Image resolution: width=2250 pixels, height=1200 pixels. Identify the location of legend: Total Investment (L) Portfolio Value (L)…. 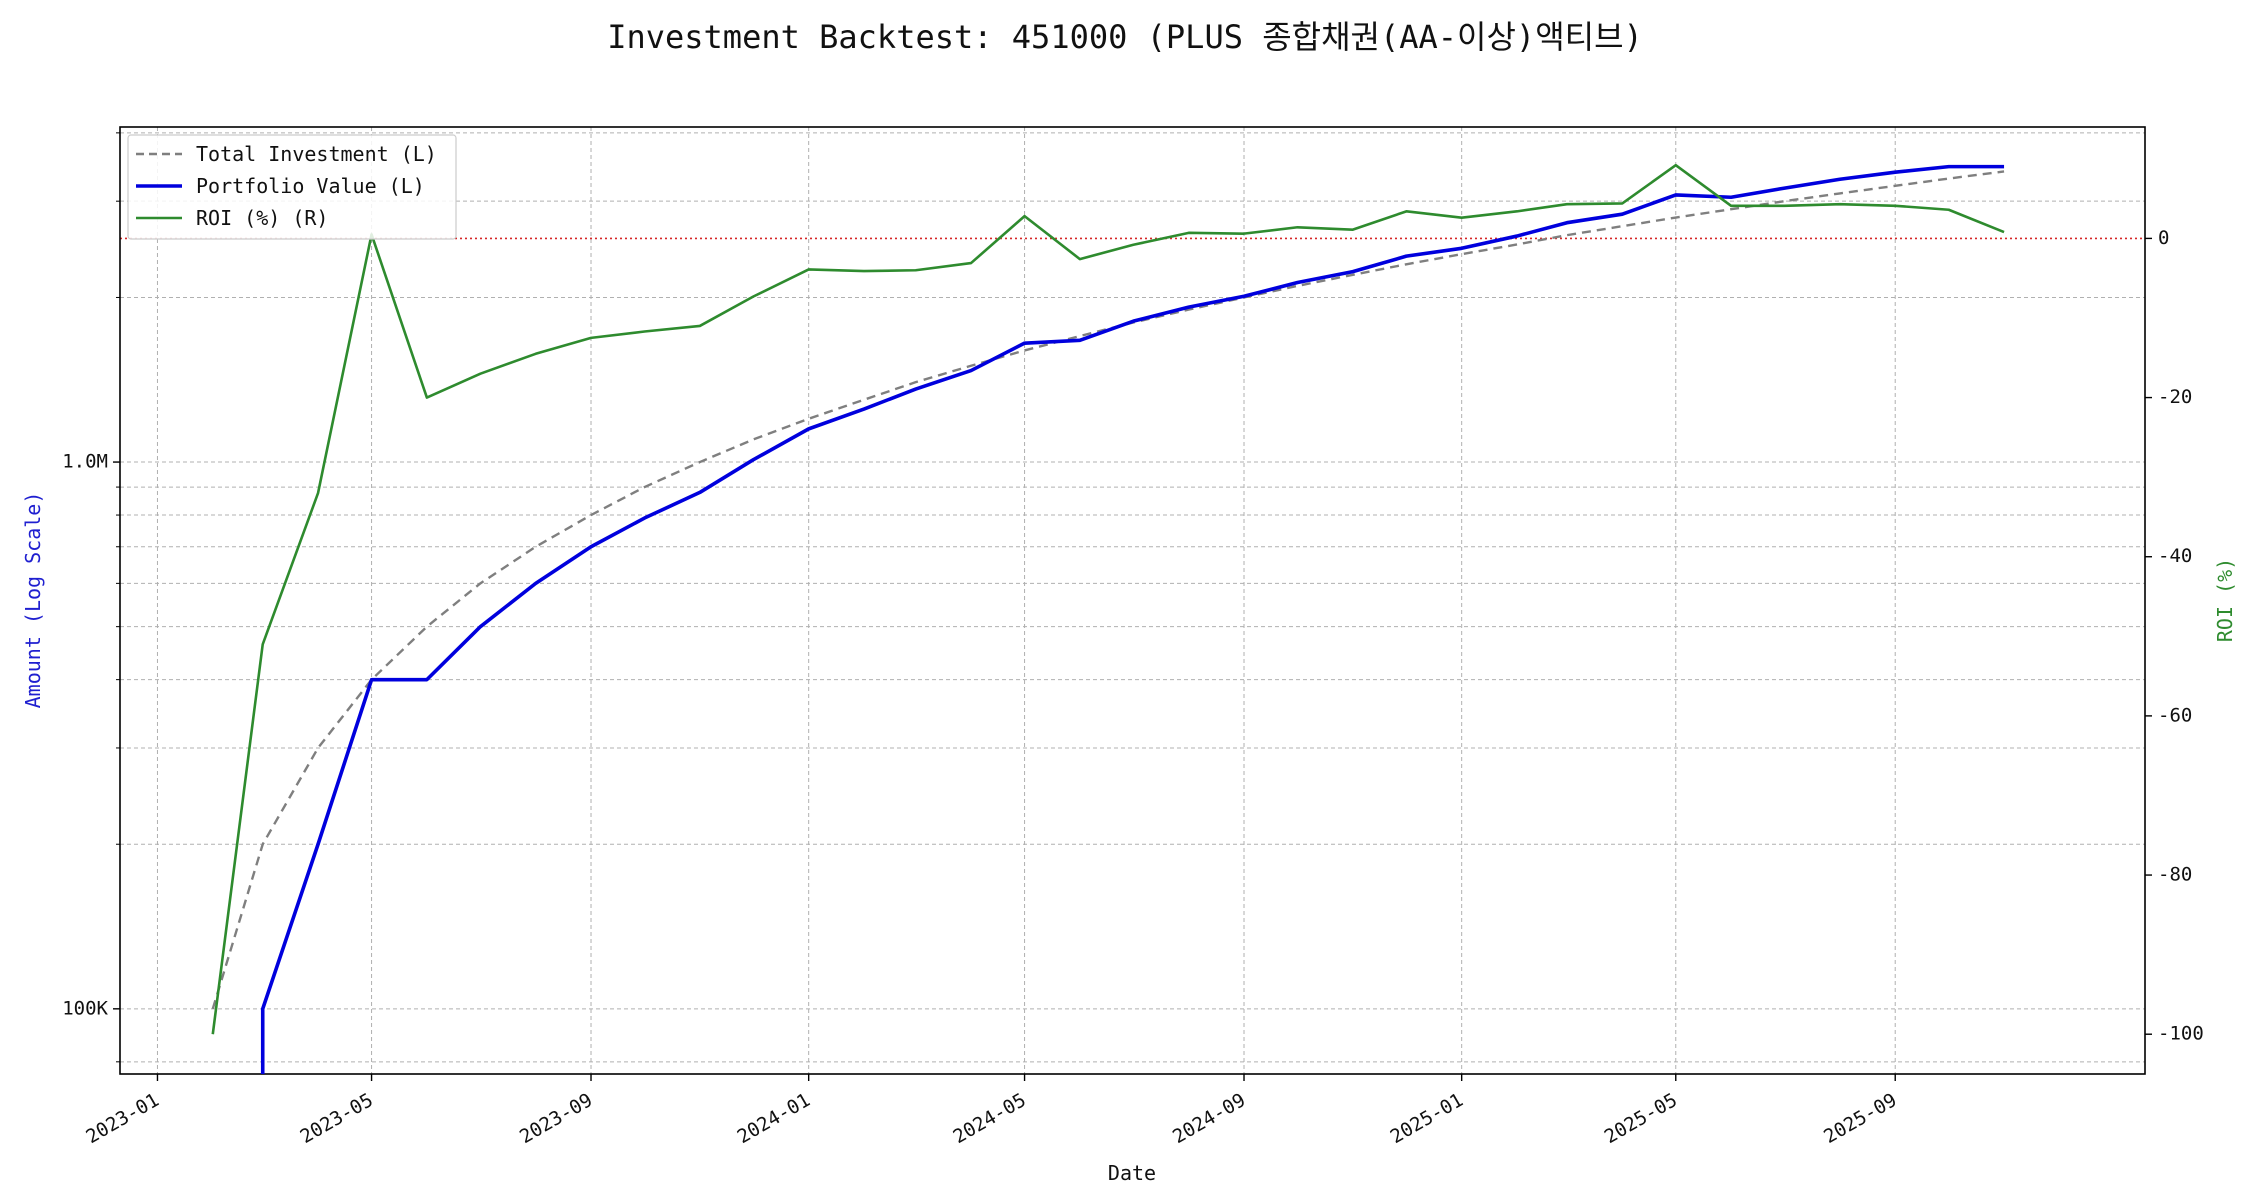
(292, 187).